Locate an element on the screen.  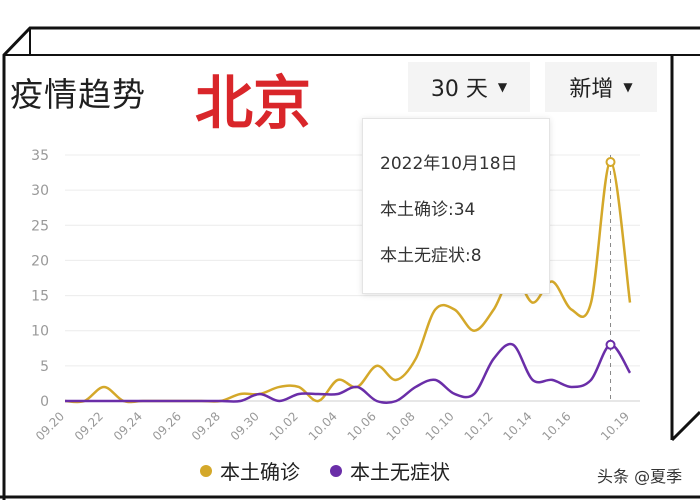
x-tick-label: 10.14 is located at coordinates (518, 426).